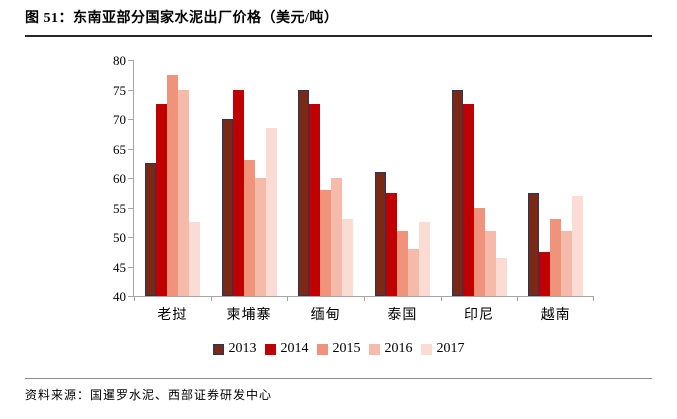 This screenshot has height=419, width=677. I want to click on y-tick-label: 60, so click(119, 178).